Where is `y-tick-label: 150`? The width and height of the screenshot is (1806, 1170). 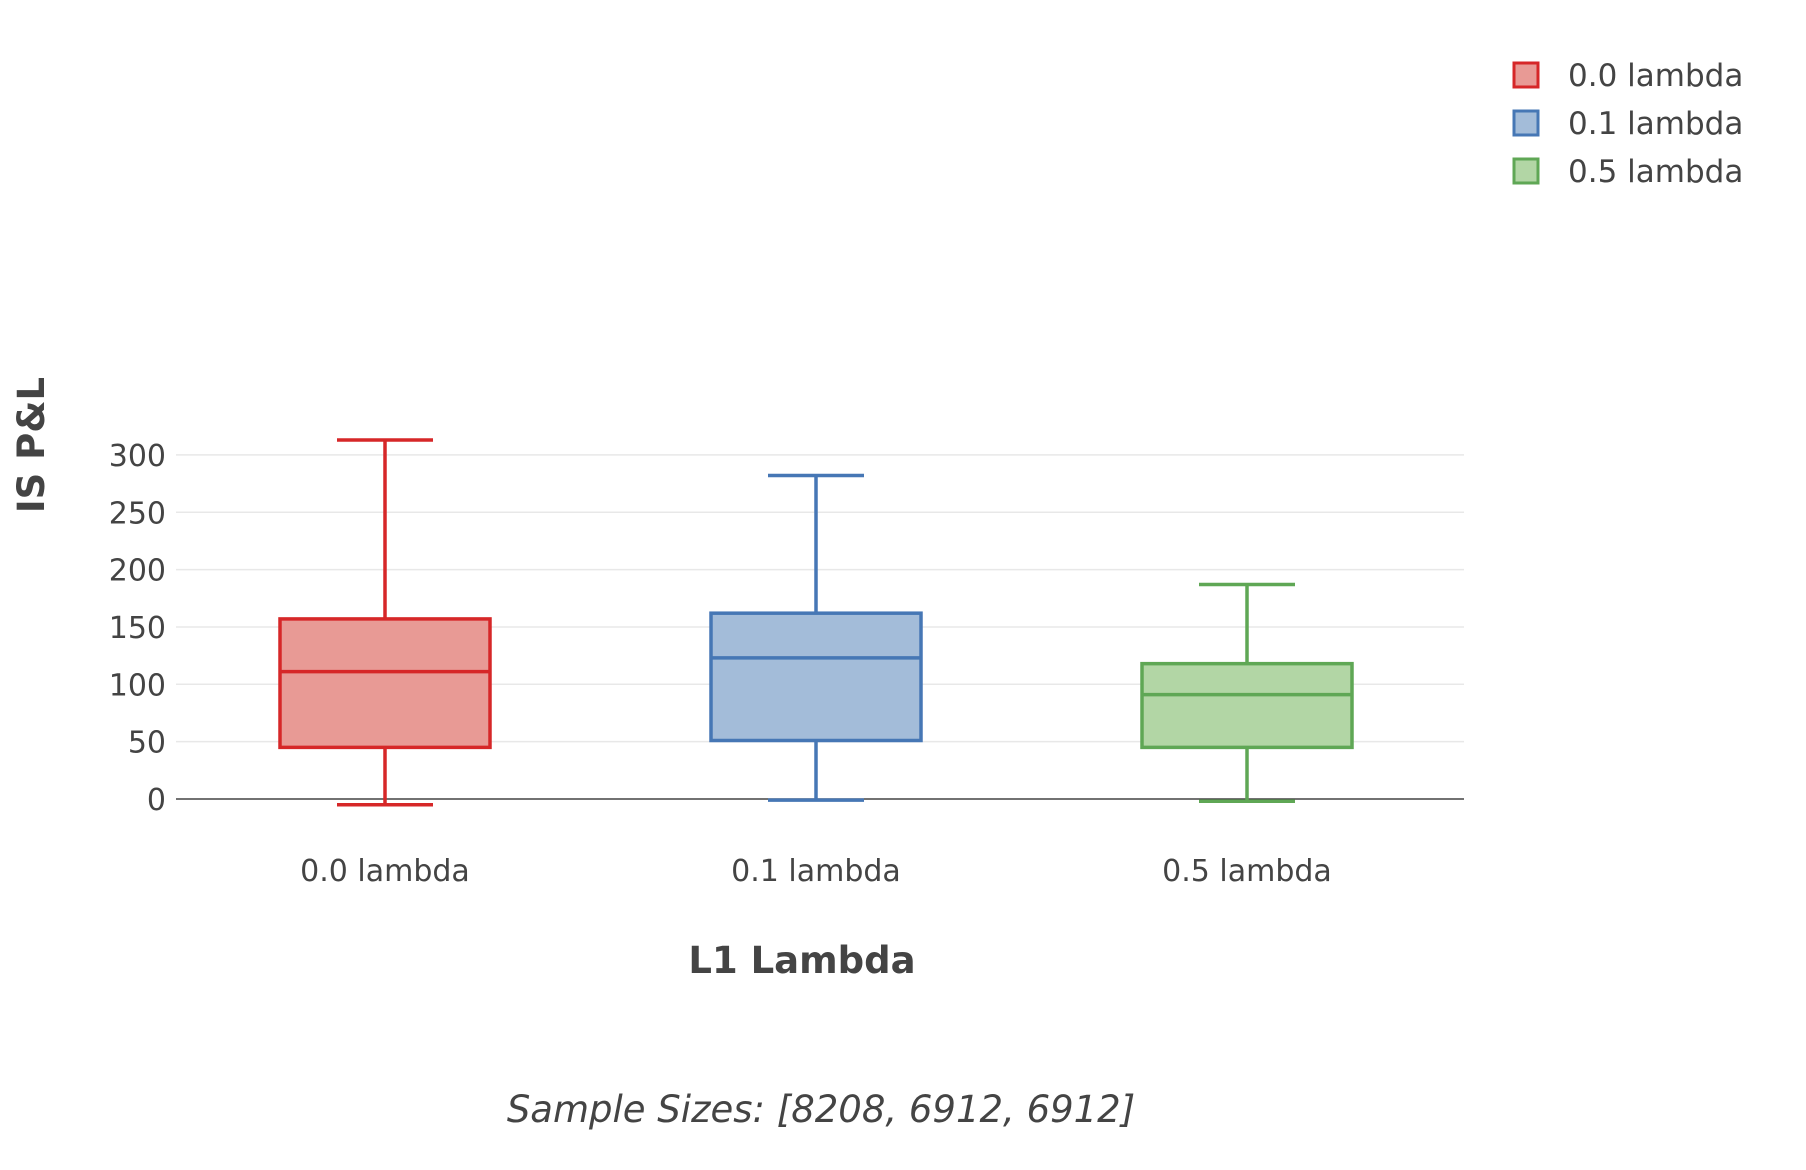
y-tick-label: 150 is located at coordinates (137, 628).